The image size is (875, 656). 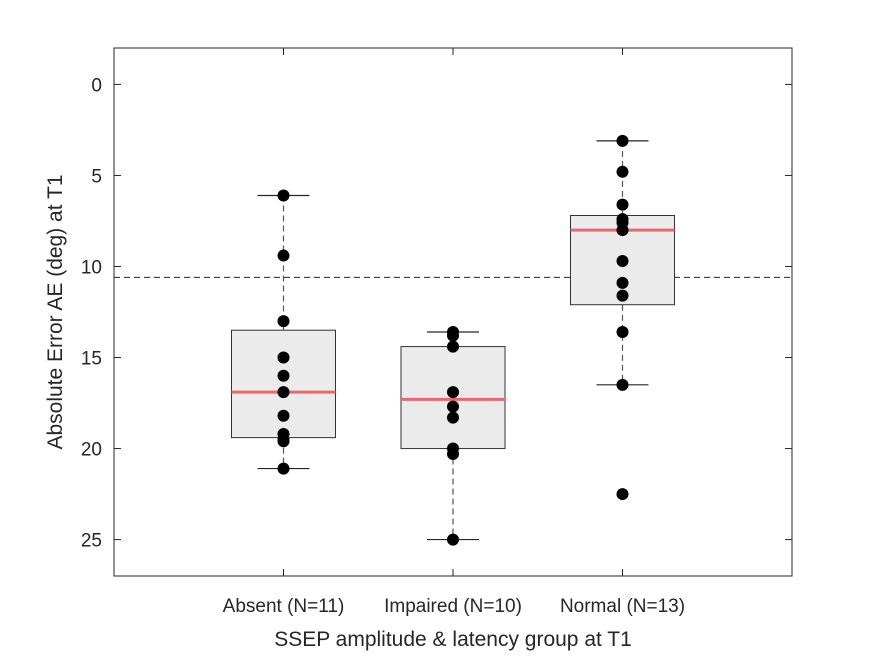 I want to click on y-tick-label: 25, so click(x=91, y=541).